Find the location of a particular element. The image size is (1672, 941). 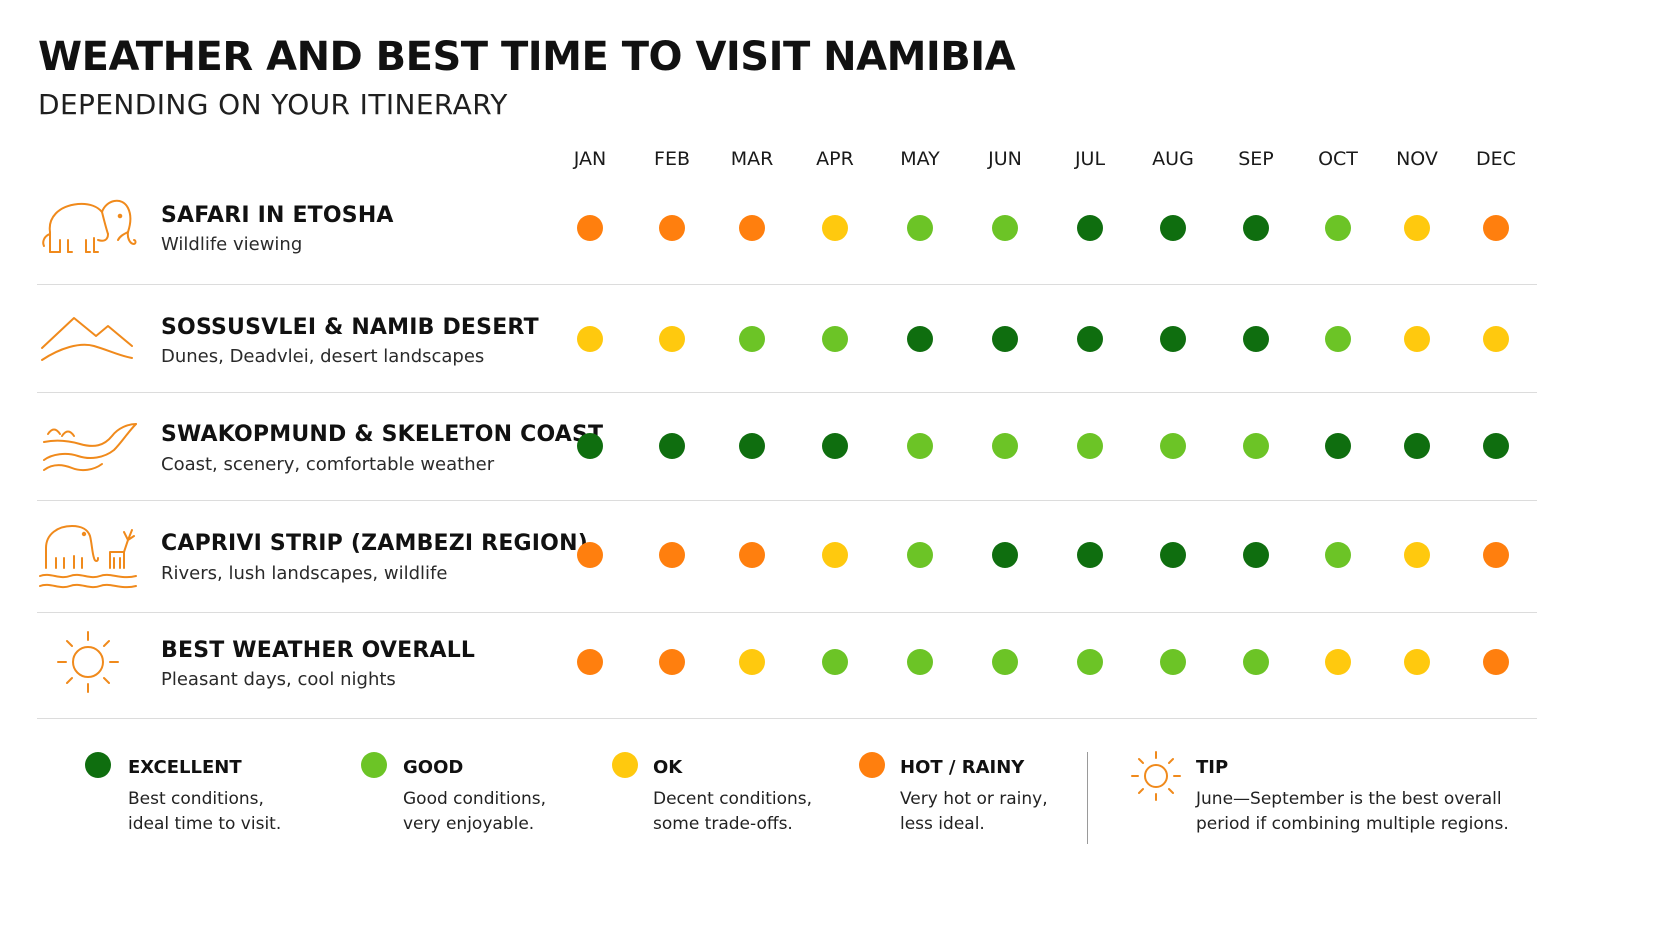

legend-desc-good: Good conditions, very enjoyable. is located at coordinates (553, 812).